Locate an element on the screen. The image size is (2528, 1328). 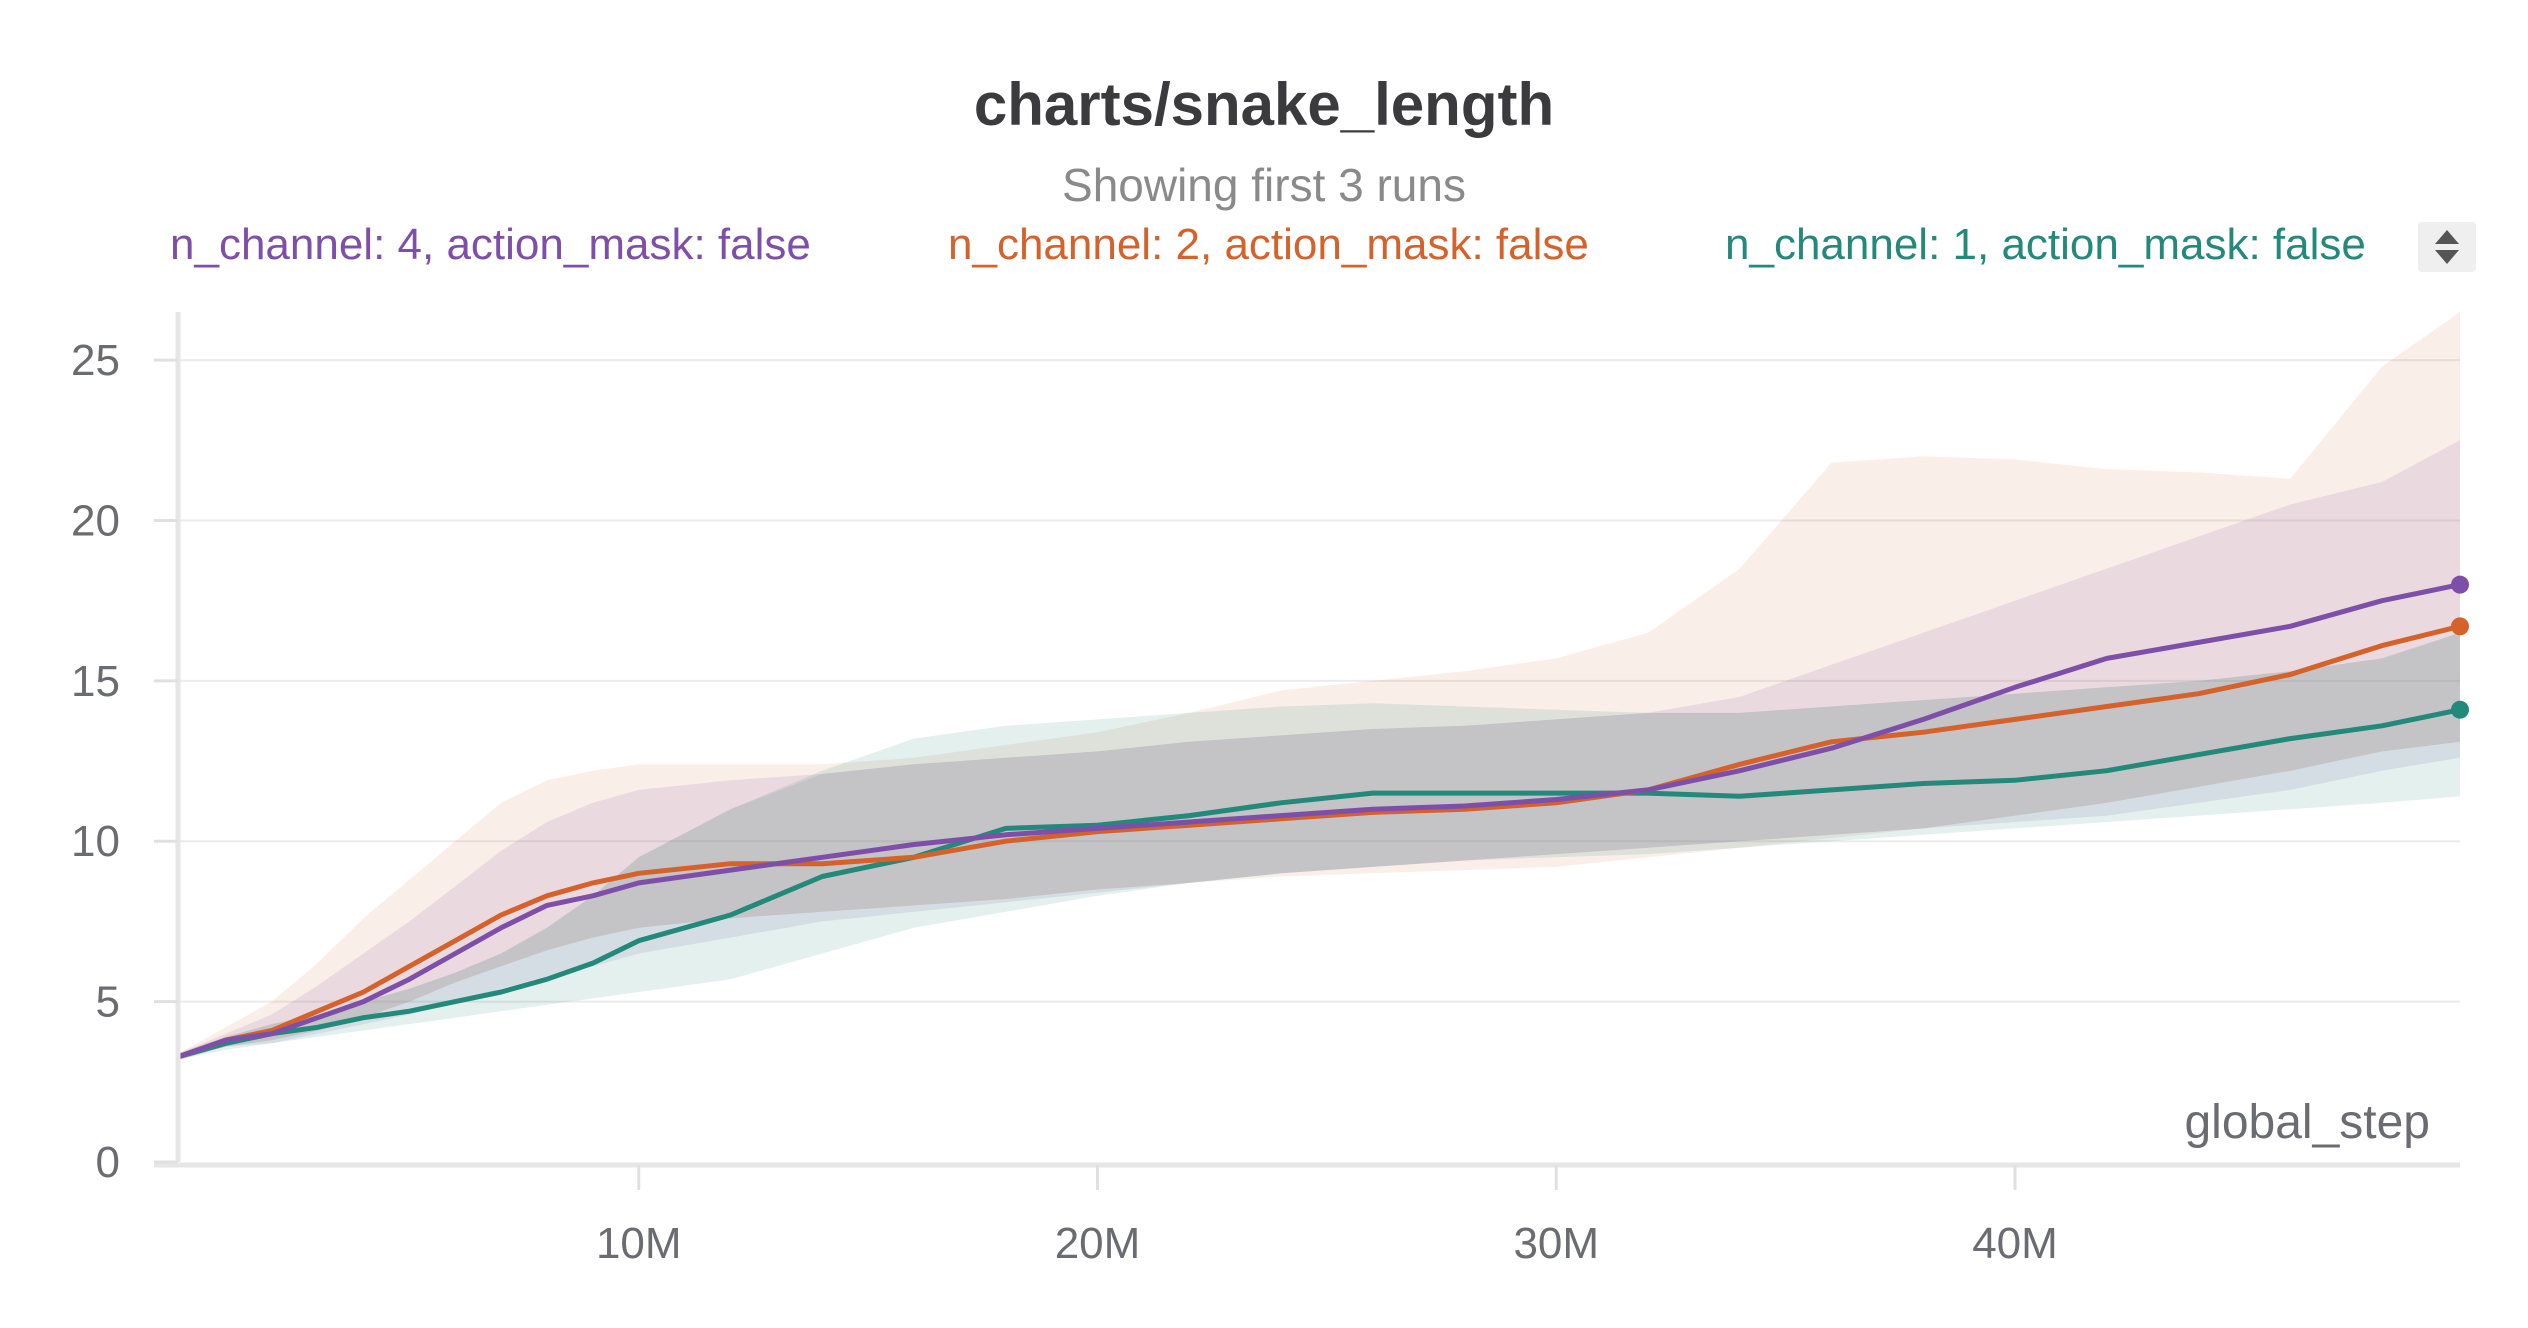
x-tick-label: 40M is located at coordinates (2015, 1243).